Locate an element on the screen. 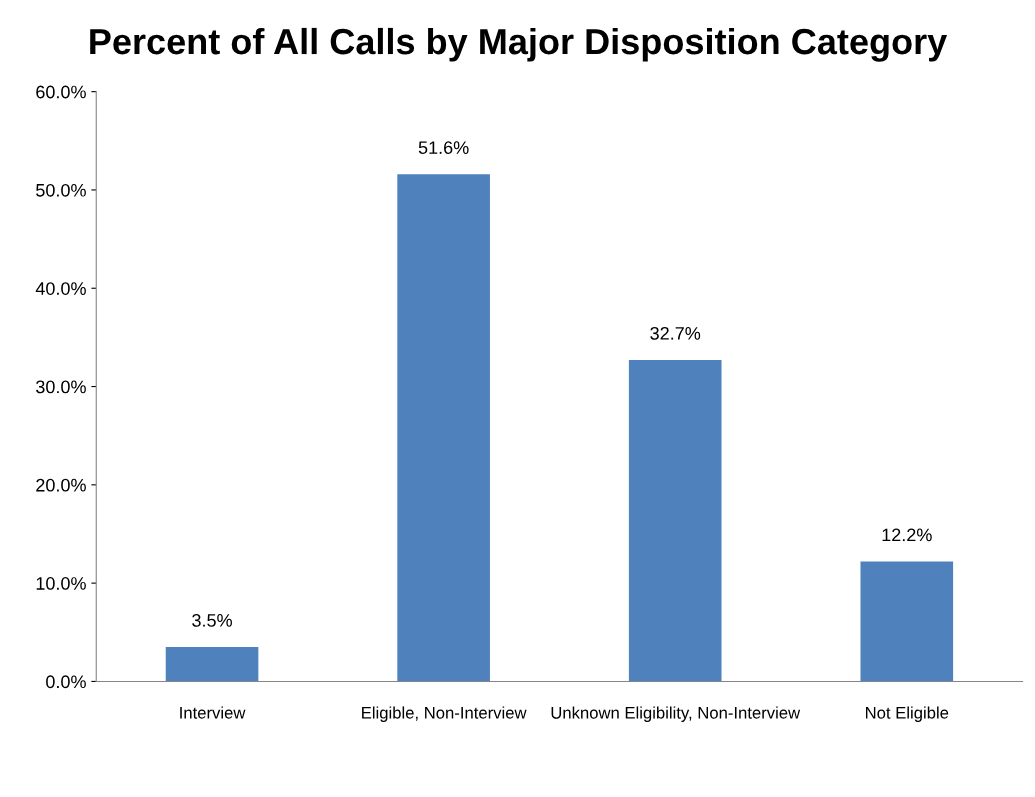  data-label: 12.2% is located at coordinates (907, 535).